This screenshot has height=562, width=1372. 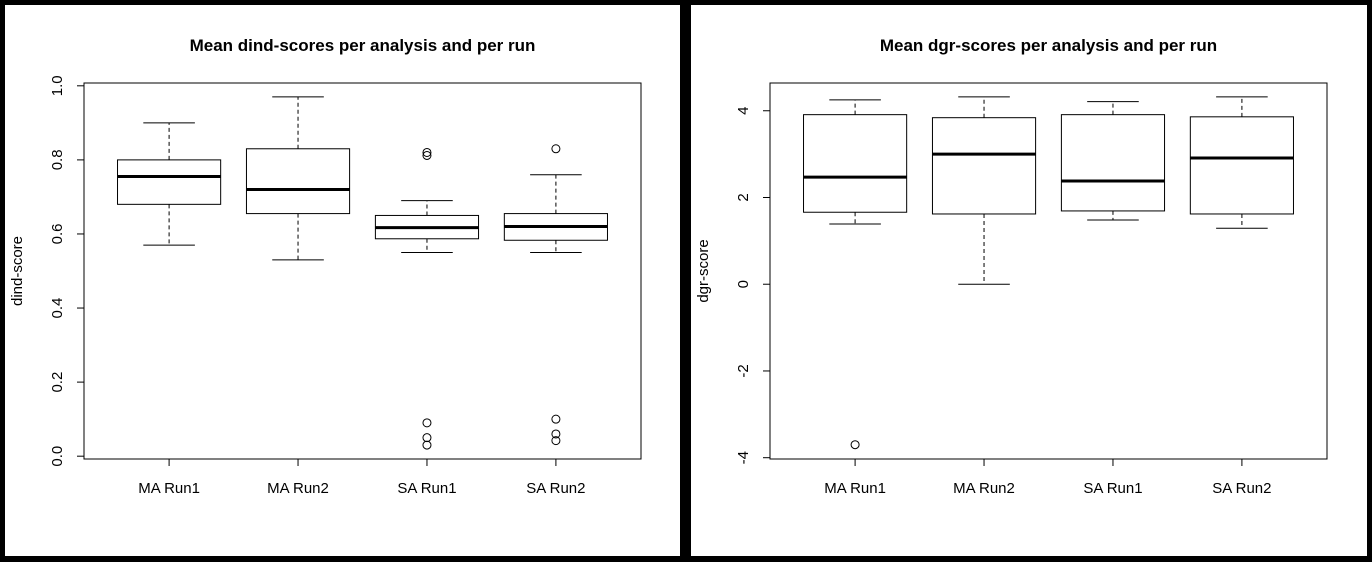 What do you see at coordinates (743, 284) in the screenshot?
I see `y-tick-label: 0` at bounding box center [743, 284].